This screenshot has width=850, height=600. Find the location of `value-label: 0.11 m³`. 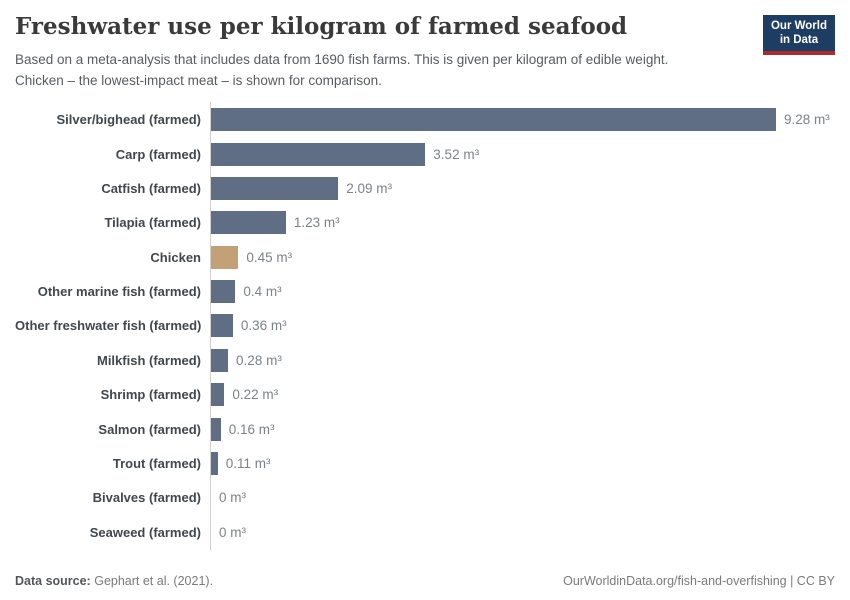

value-label: 0.11 m³ is located at coordinates (248, 464).